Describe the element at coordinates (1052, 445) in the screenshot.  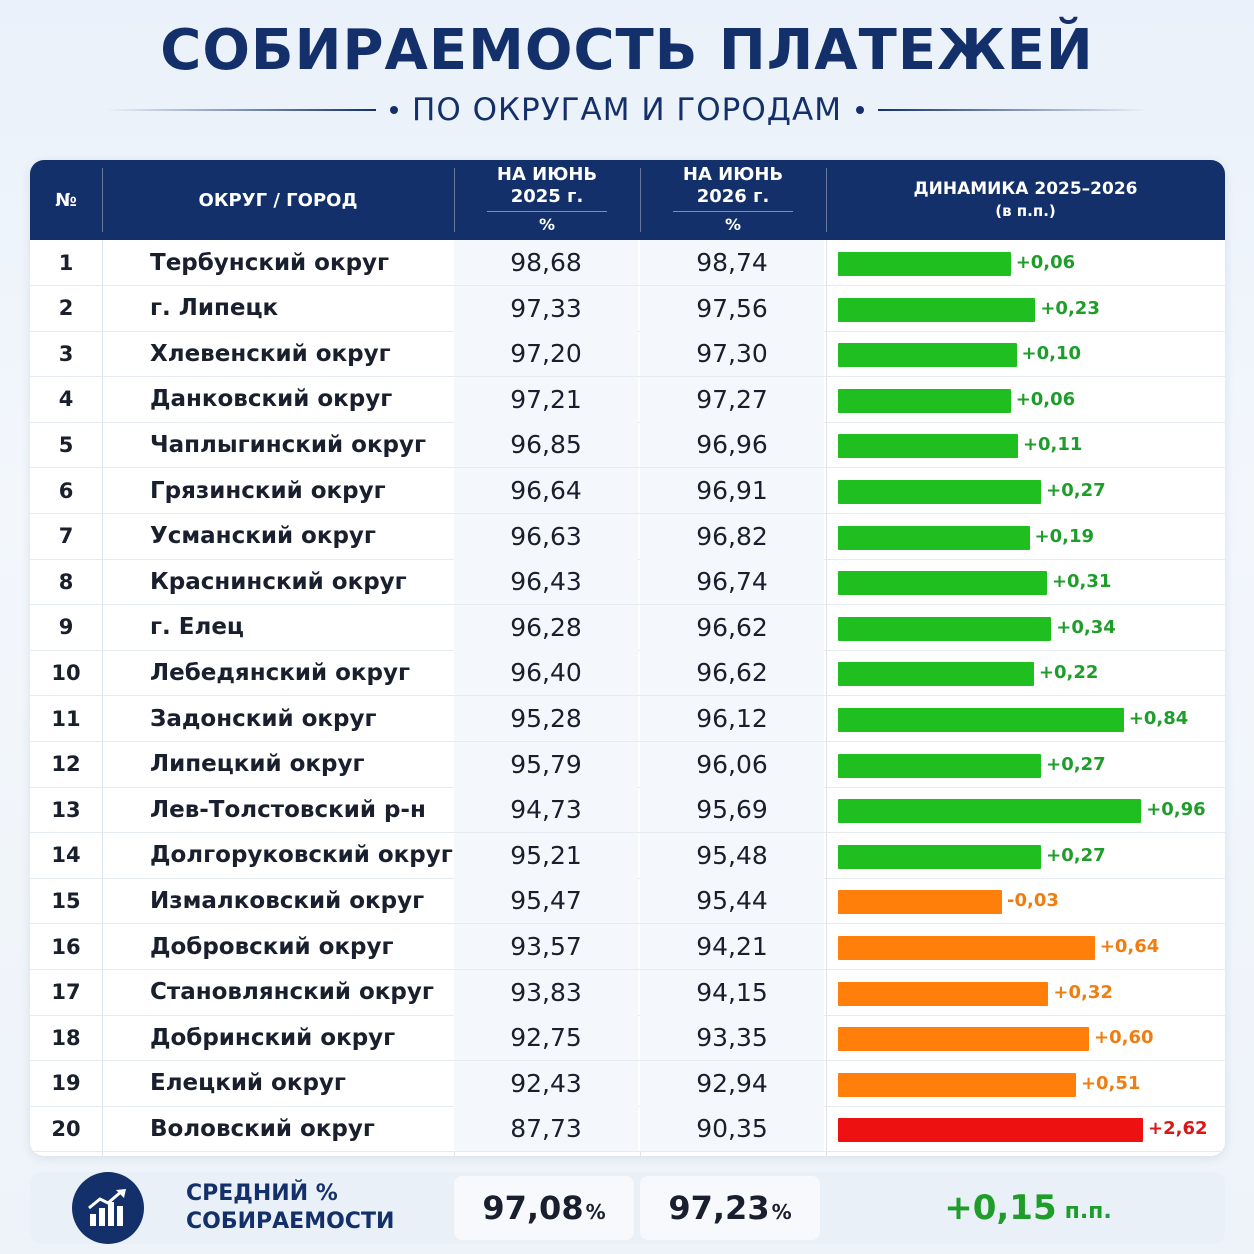
I see `dynamics-label: +0,11` at that location.